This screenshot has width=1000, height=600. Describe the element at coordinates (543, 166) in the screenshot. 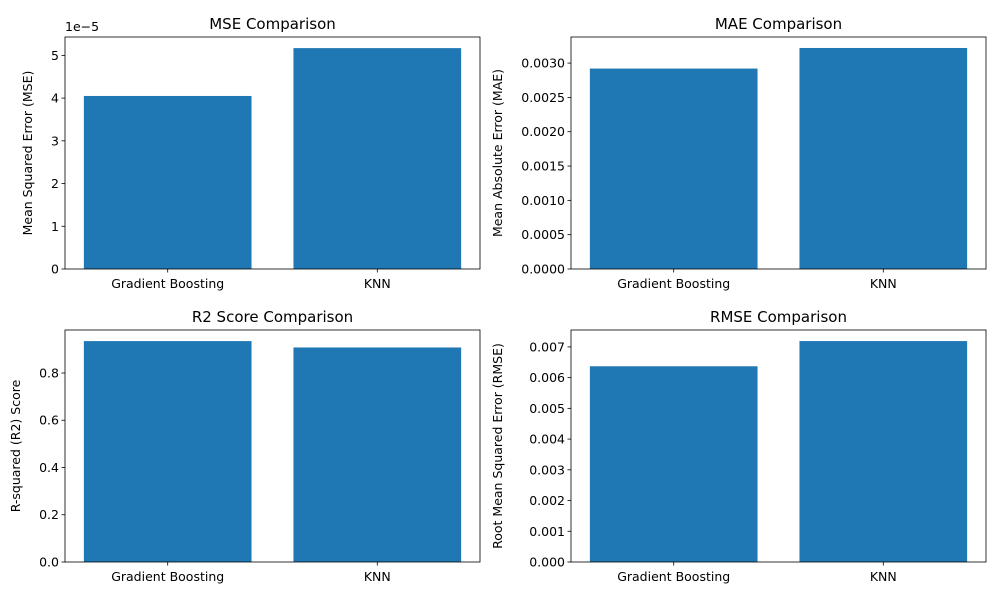

I see `y-tick-label: 0.0015` at that location.